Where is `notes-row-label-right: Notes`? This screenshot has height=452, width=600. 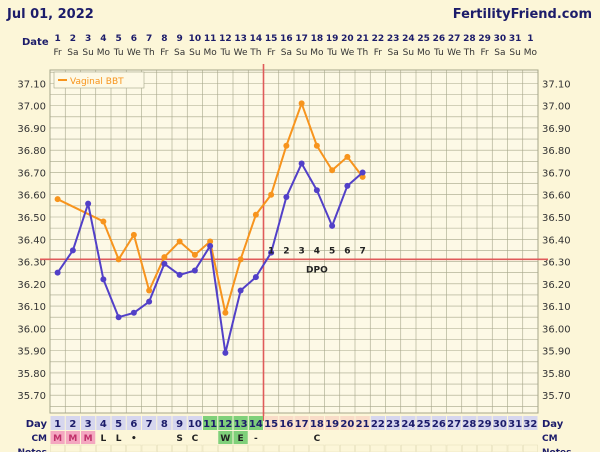
notes-row-label-right: Notes is located at coordinates (556, 450).